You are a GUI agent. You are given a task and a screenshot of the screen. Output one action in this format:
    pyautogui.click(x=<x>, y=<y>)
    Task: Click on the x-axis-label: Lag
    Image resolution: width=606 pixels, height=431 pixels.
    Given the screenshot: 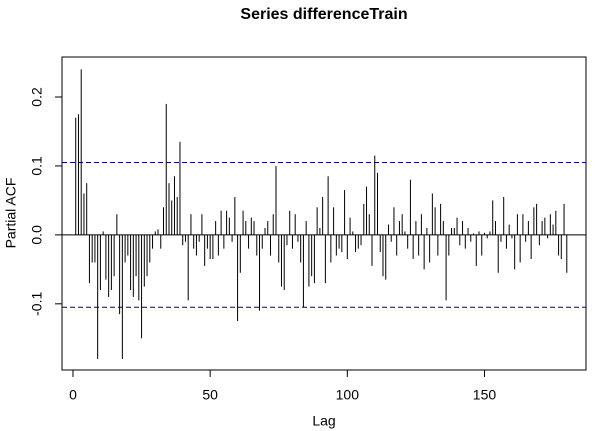 What is the action you would take?
    pyautogui.click(x=323, y=421)
    